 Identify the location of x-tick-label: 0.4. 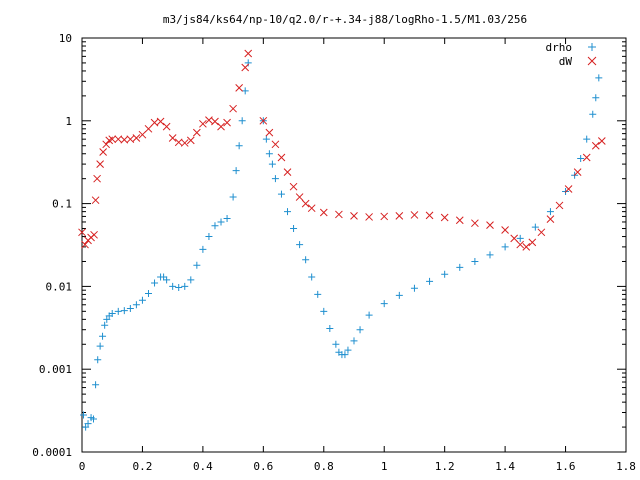
(203, 466).